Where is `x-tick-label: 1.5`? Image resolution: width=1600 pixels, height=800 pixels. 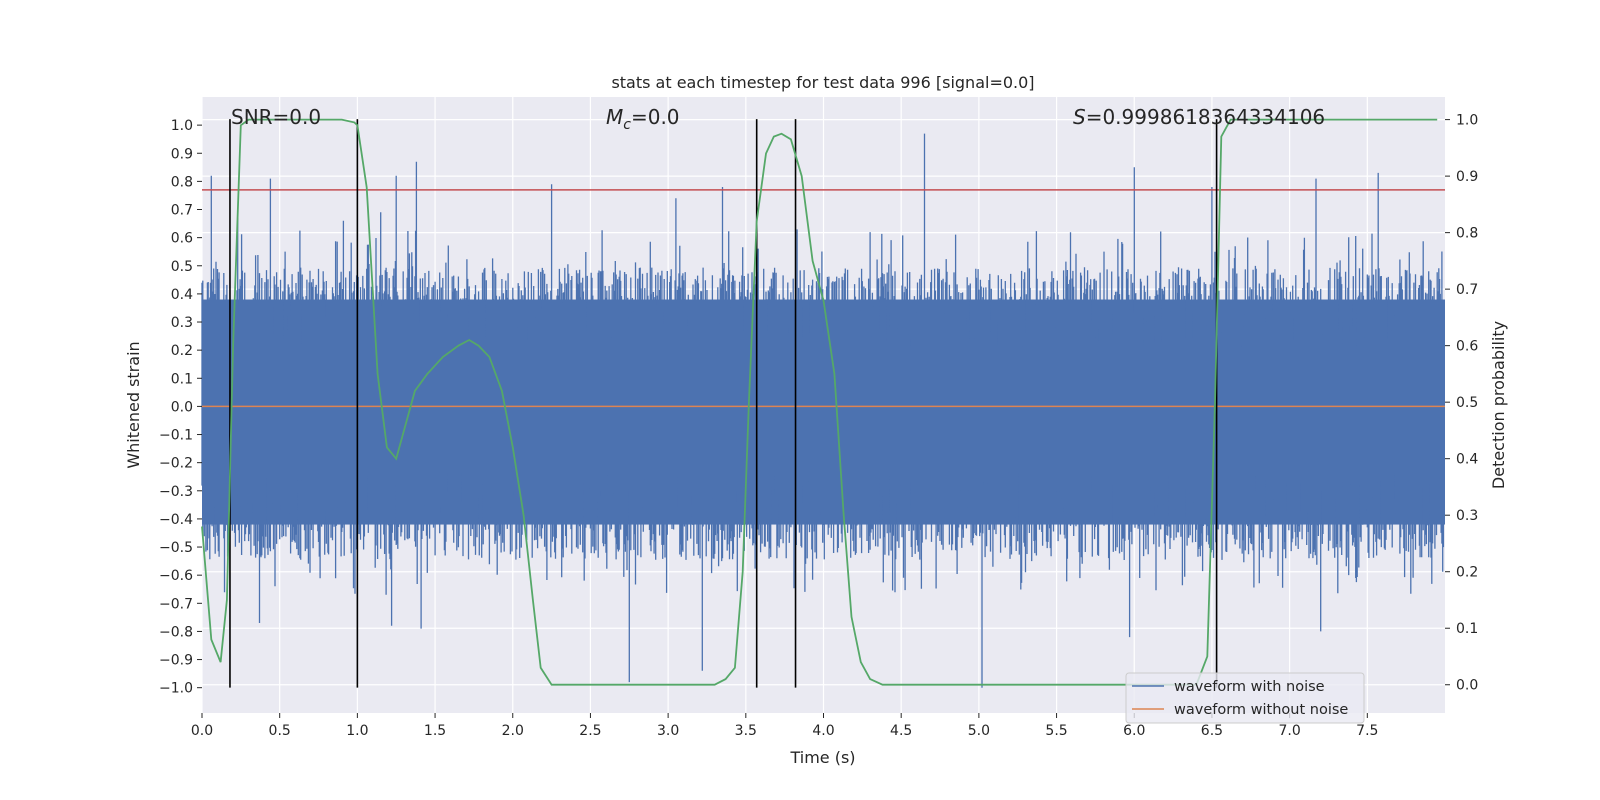 x-tick-label: 1.5 is located at coordinates (435, 731).